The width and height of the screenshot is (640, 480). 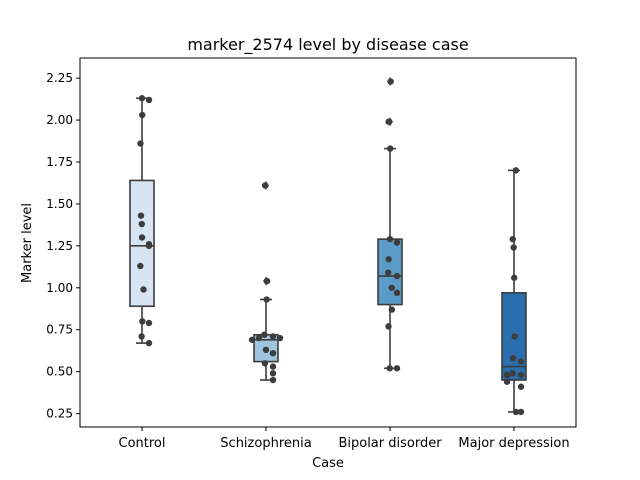 I want to click on y-tick-label: 1.00, so click(x=59, y=288).